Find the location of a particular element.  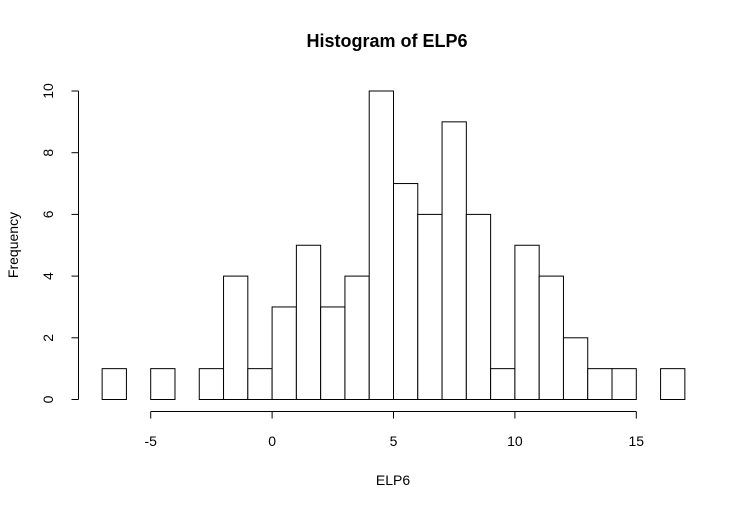

y-axis: 0 2 4 6 8 10 is located at coordinates (59, 243).